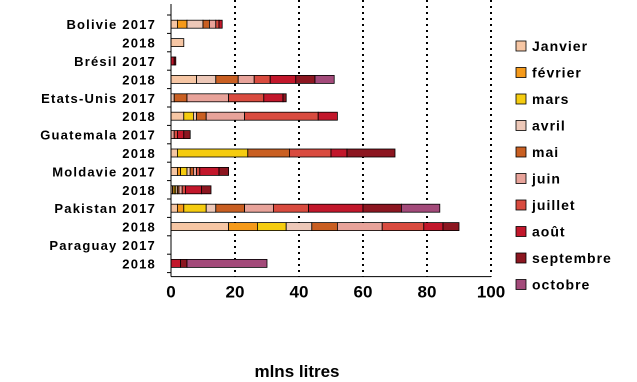 This screenshot has width=637, height=382. I want to click on x-axis-label: mlns litres, so click(296, 371).